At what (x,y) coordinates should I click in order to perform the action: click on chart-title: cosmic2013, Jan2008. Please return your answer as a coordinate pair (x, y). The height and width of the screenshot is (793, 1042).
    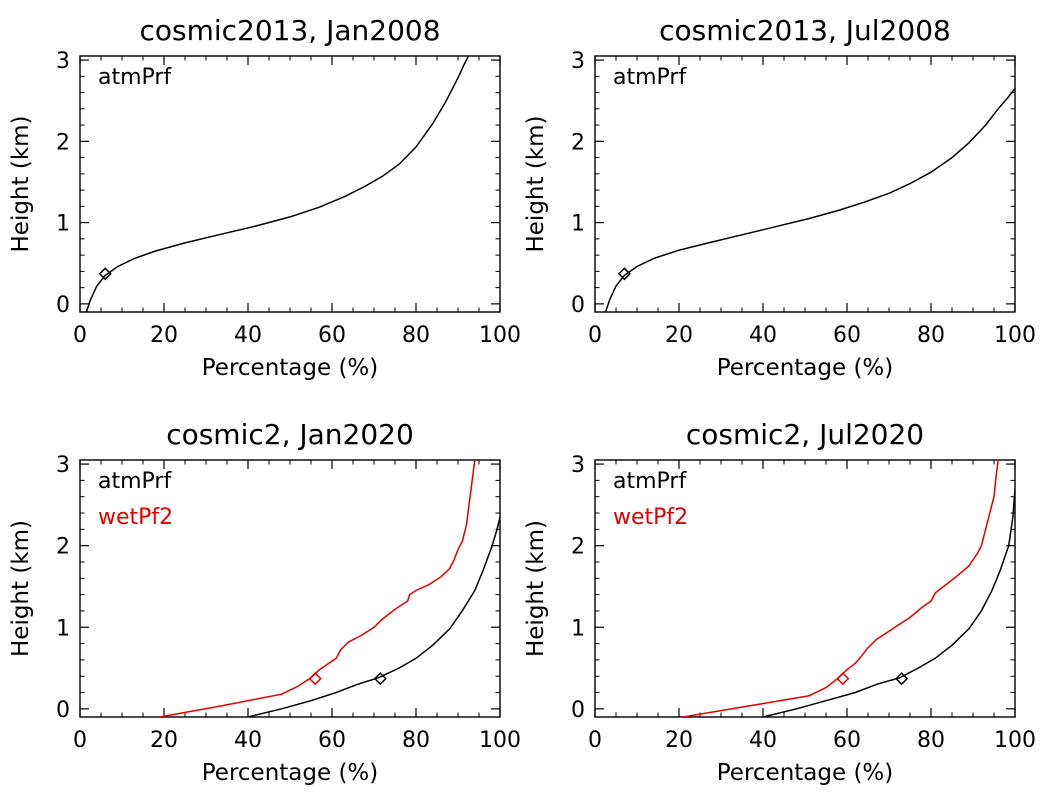
    Looking at the image, I should click on (289, 30).